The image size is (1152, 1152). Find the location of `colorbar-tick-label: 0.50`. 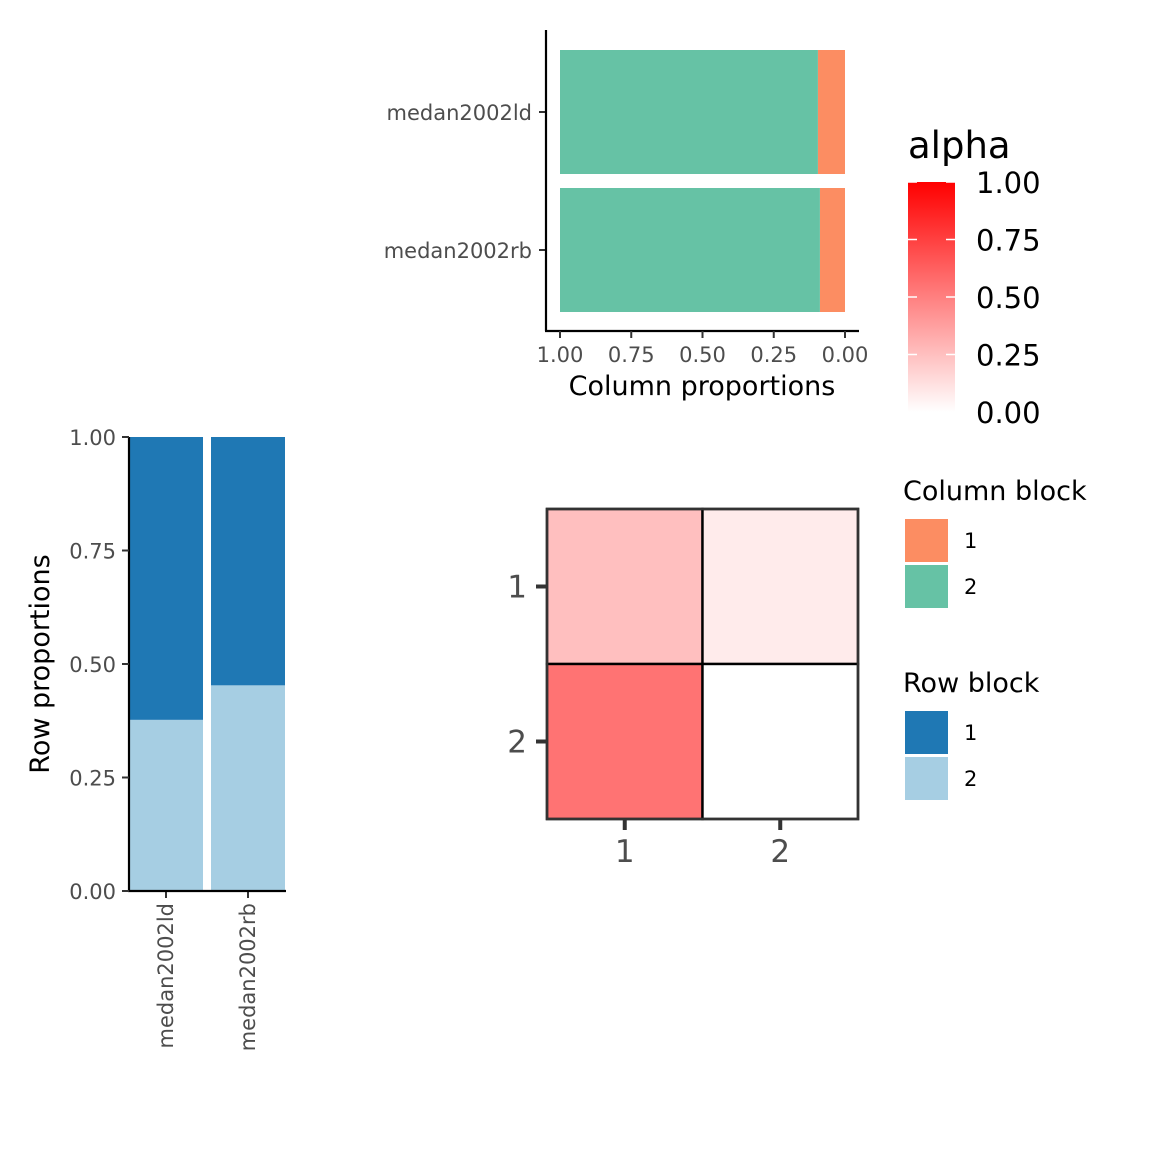

colorbar-tick-label: 0.50 is located at coordinates (1008, 298).